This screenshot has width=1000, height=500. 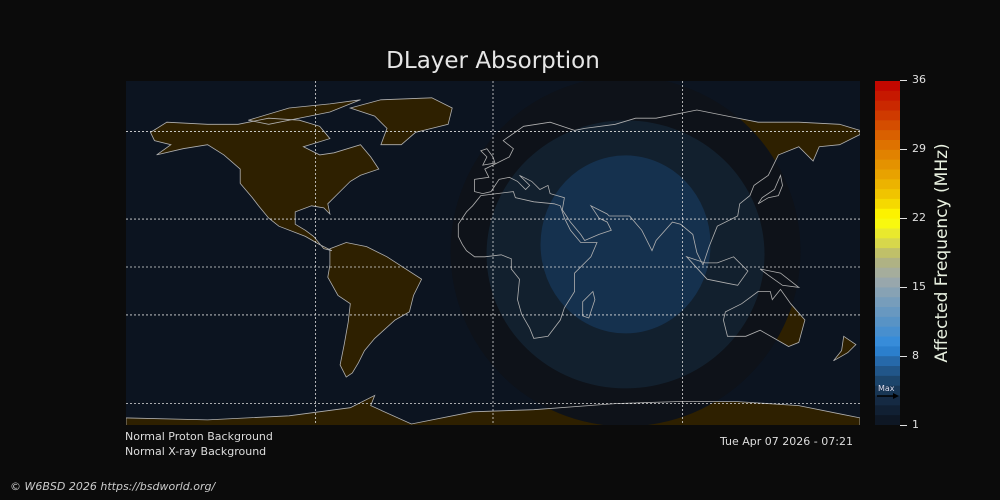 I want to click on xray-status: Normal X-ray Background, so click(x=196, y=451).